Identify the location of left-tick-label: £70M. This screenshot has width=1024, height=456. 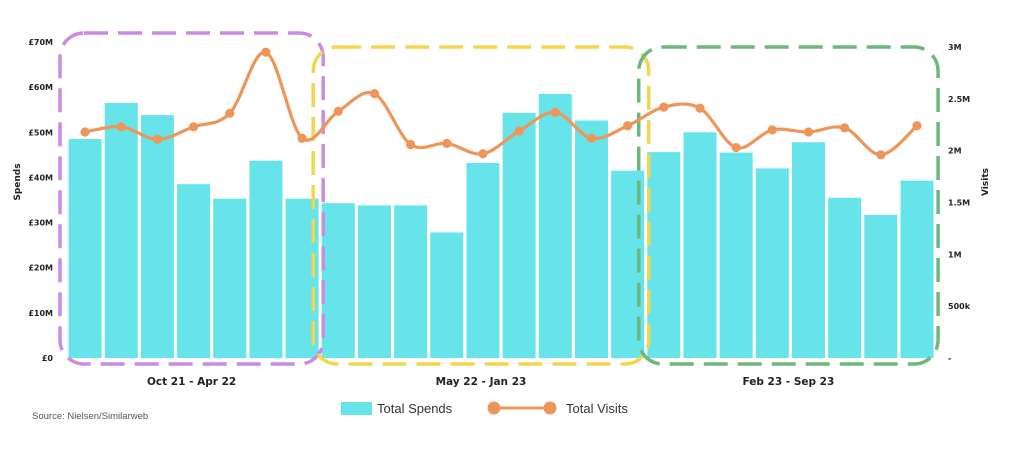
(40, 42).